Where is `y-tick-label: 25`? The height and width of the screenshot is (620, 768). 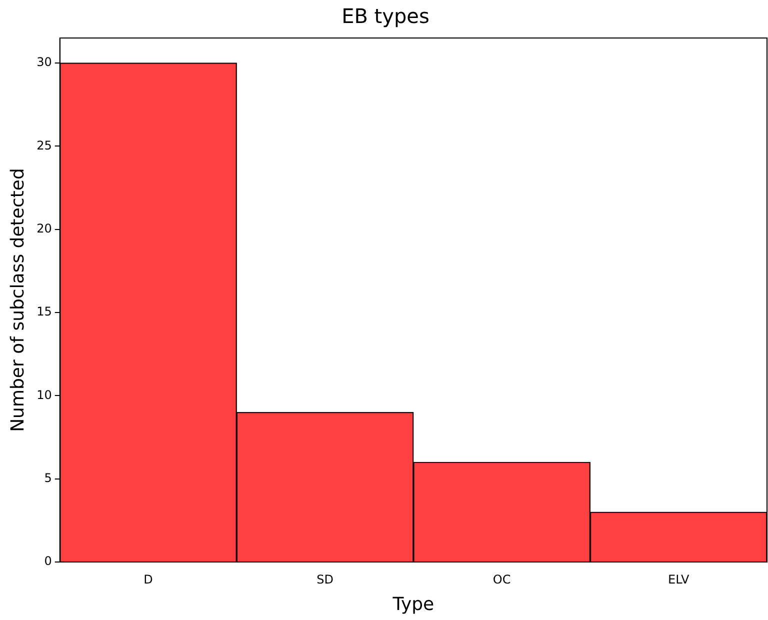 y-tick-label: 25 is located at coordinates (44, 145).